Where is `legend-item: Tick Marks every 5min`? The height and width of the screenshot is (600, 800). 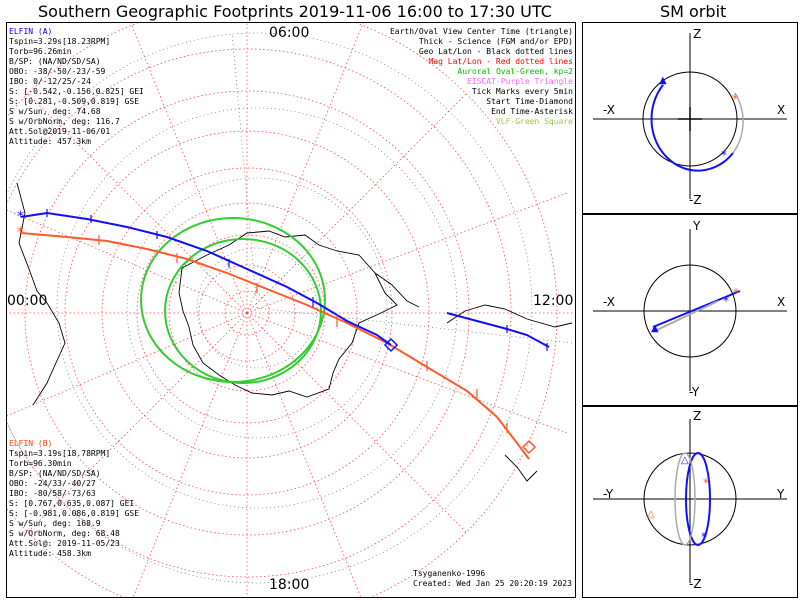 legend-item: Tick Marks every 5min is located at coordinates (522, 91).